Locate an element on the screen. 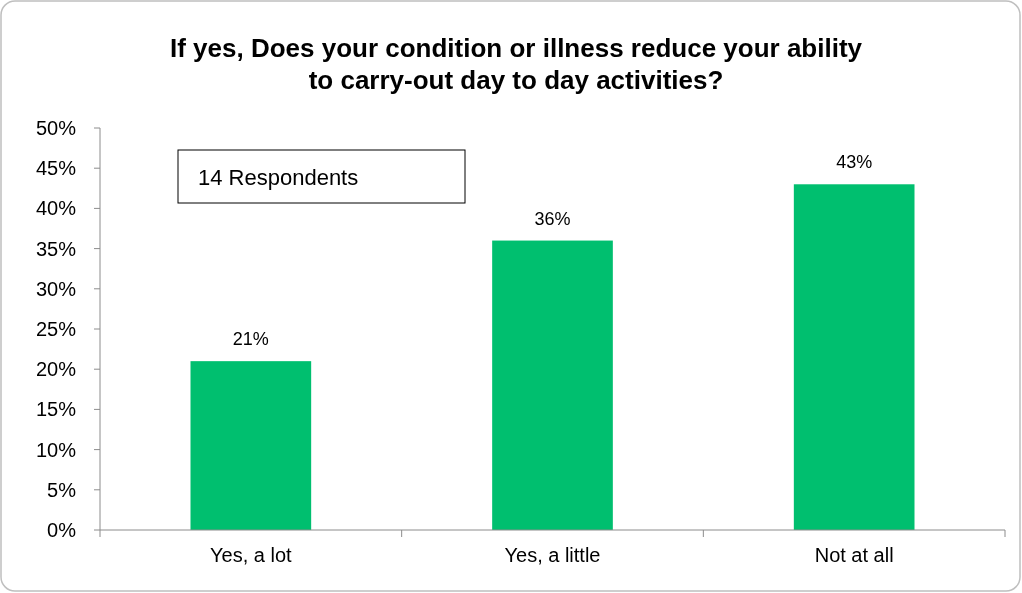 The image size is (1022, 593). y-tick-label: 45% is located at coordinates (56, 168).